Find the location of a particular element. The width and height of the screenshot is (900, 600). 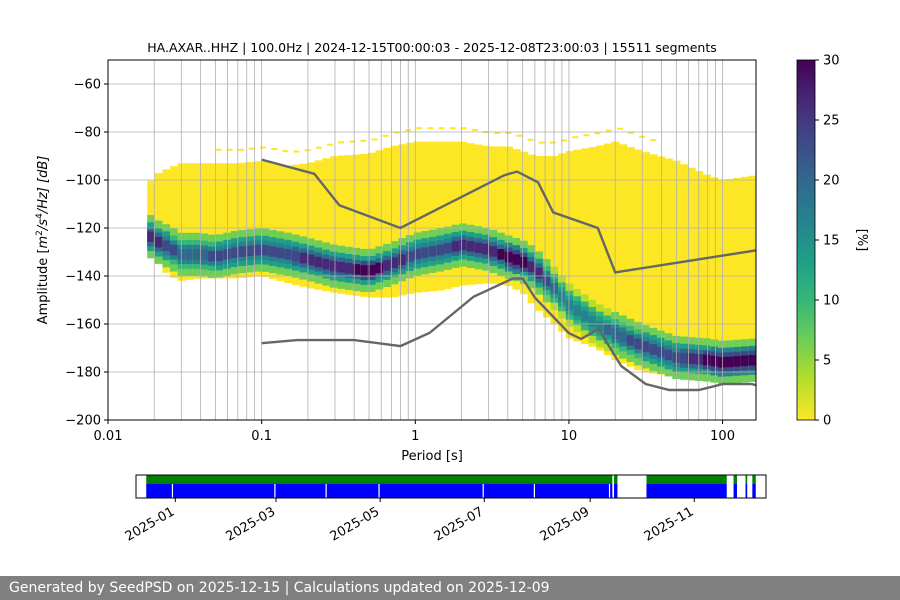

colorbar-tick-label: 10 is located at coordinates (831, 301).